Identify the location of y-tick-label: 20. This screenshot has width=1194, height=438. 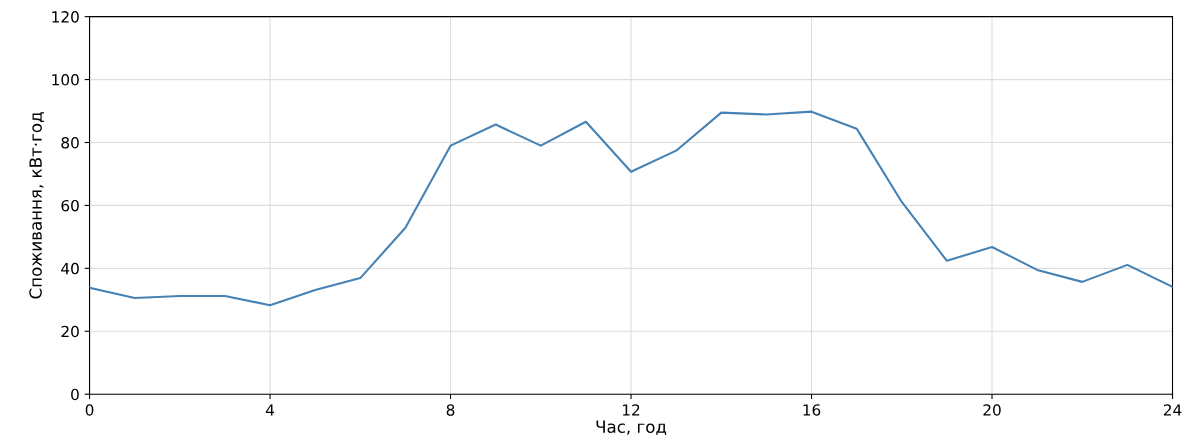
(70, 331).